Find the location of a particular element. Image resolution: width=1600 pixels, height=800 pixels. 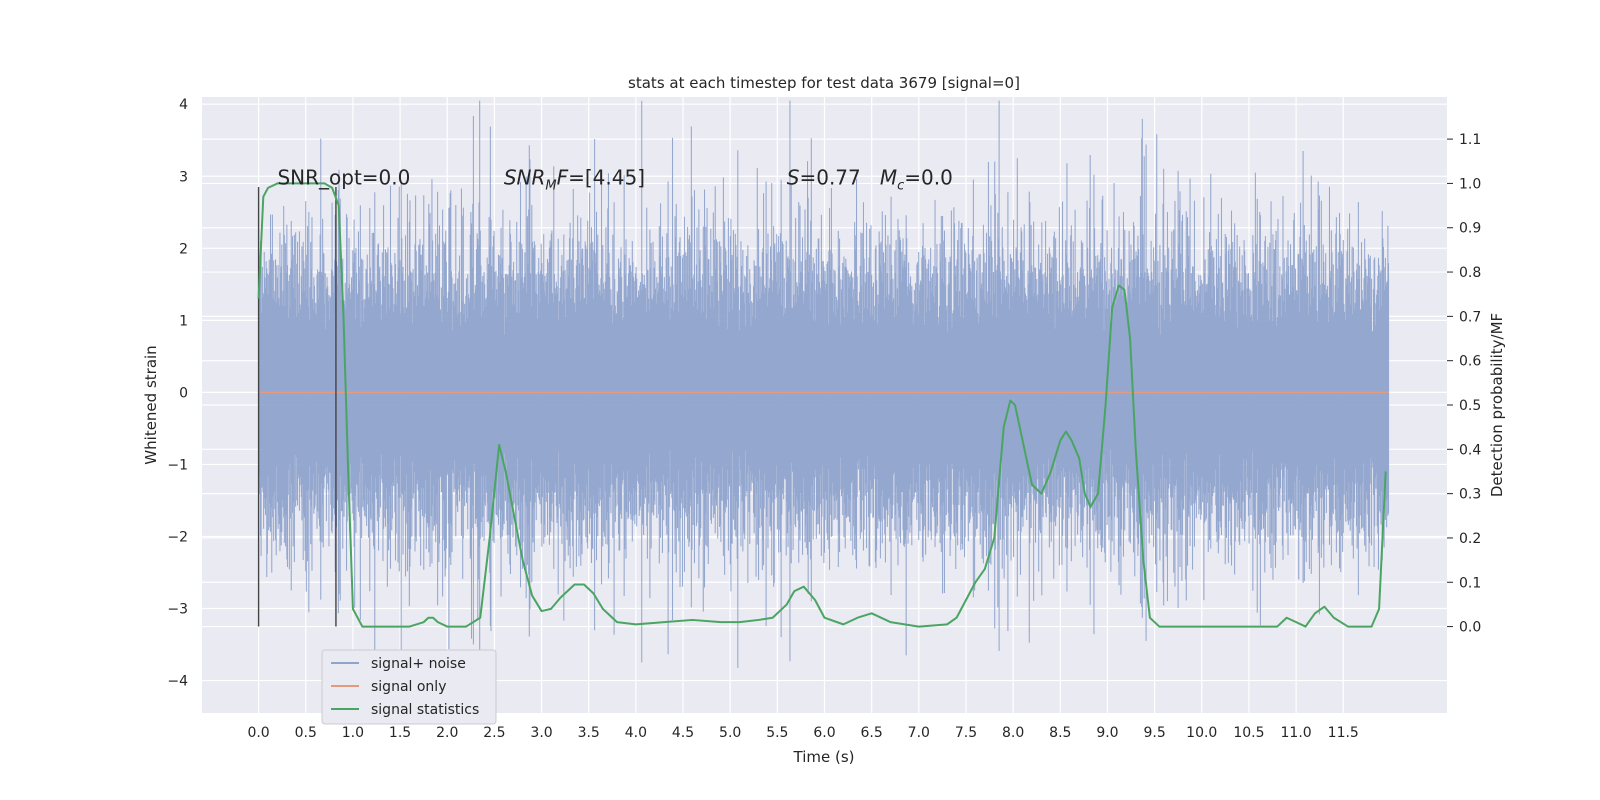

x-tick-label: 9.5 is located at coordinates (1154, 733).